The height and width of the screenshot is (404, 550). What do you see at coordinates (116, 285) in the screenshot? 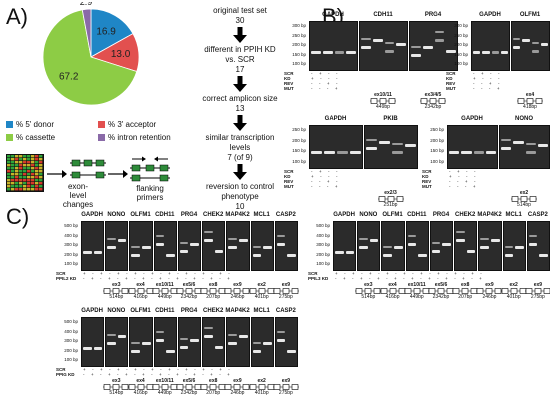
I see `gel-c1-exon-0: ex3` at bounding box center [116, 285].